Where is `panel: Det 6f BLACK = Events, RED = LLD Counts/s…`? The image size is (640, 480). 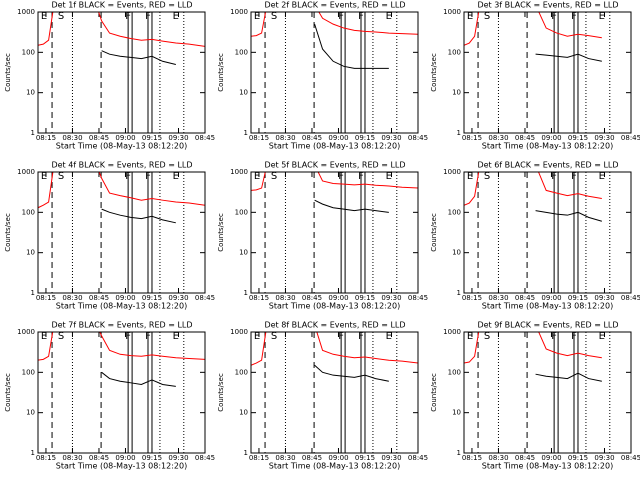 panel: Det 6f BLACK = Events, RED = LLD Counts/s… is located at coordinates (535, 236).